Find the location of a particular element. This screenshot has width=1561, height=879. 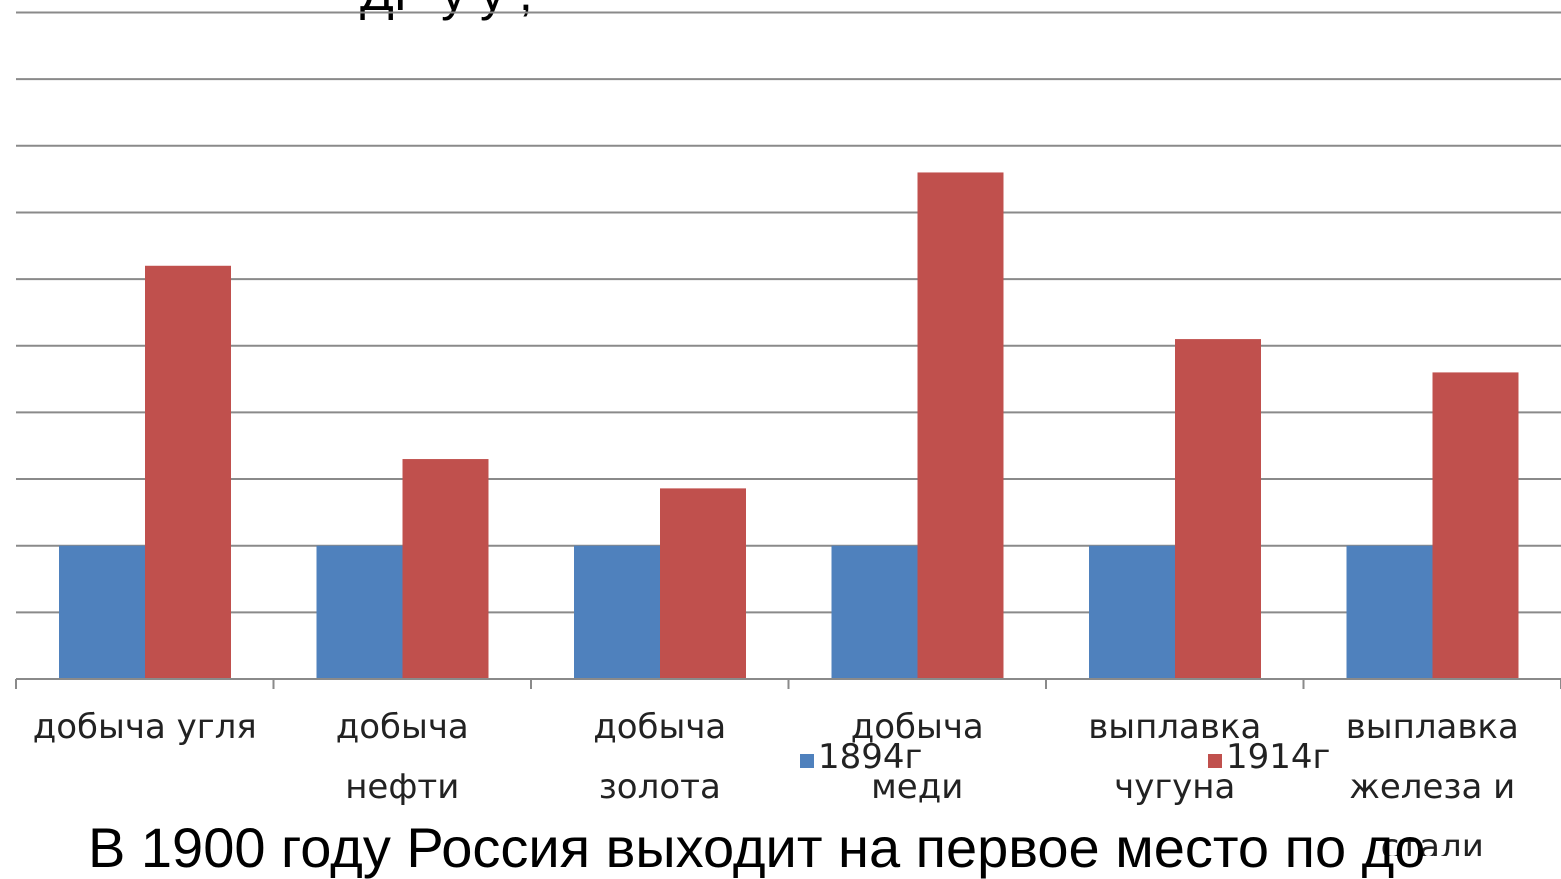

bar-1894г-1 is located at coordinates (359, 612).